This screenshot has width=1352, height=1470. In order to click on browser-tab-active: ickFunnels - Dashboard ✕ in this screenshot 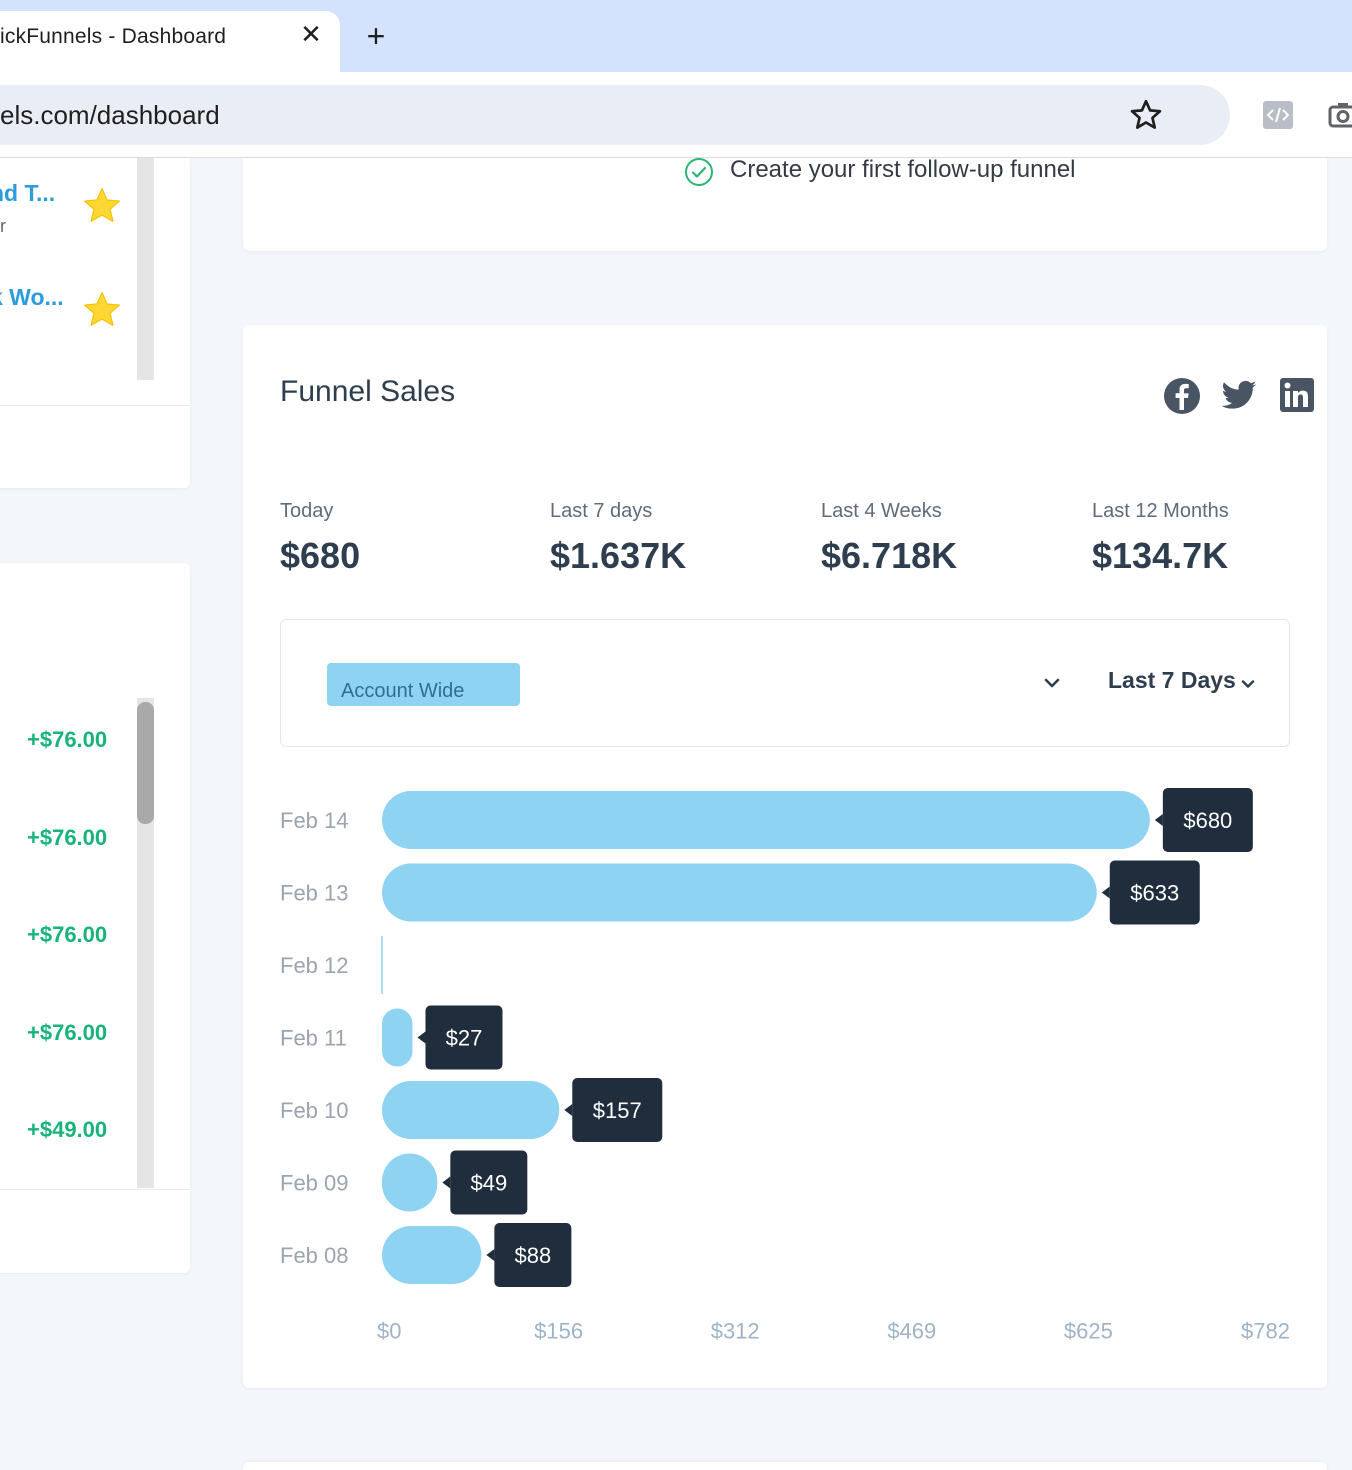, I will do `click(170, 41)`.